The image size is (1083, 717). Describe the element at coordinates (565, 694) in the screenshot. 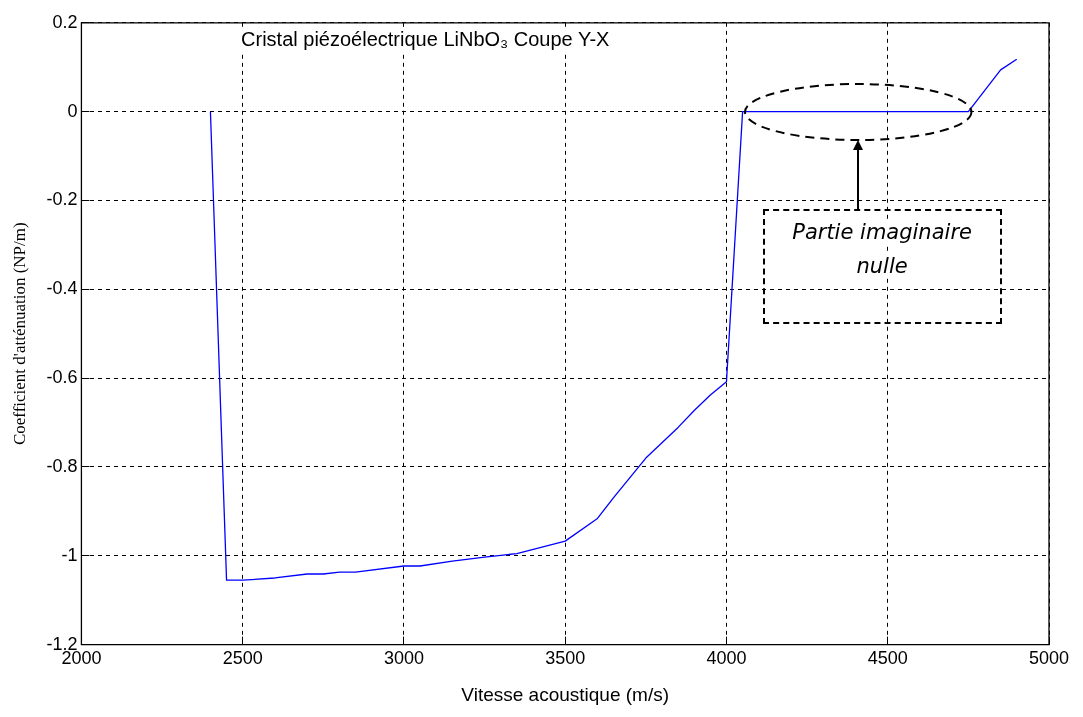

I see `x-axis-title: Vitesse acoustique (m/s)` at that location.